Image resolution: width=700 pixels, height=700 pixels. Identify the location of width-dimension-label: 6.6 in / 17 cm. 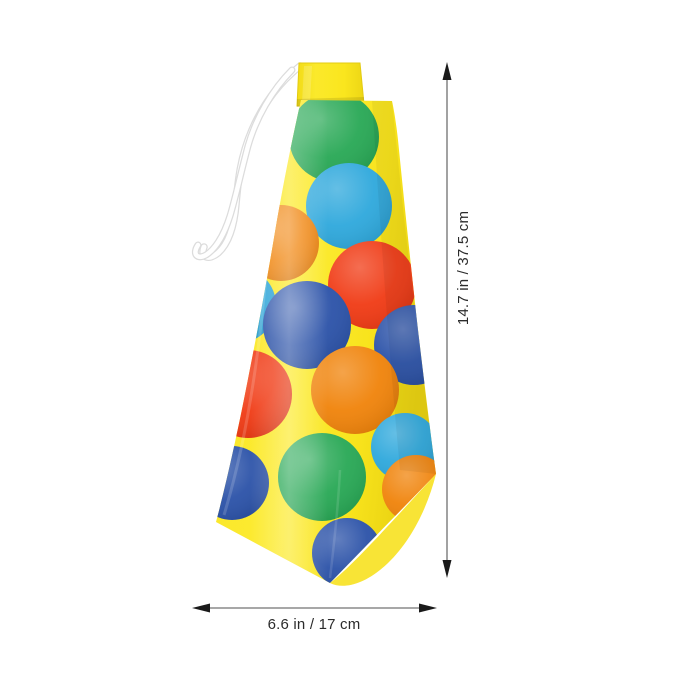
(314, 624).